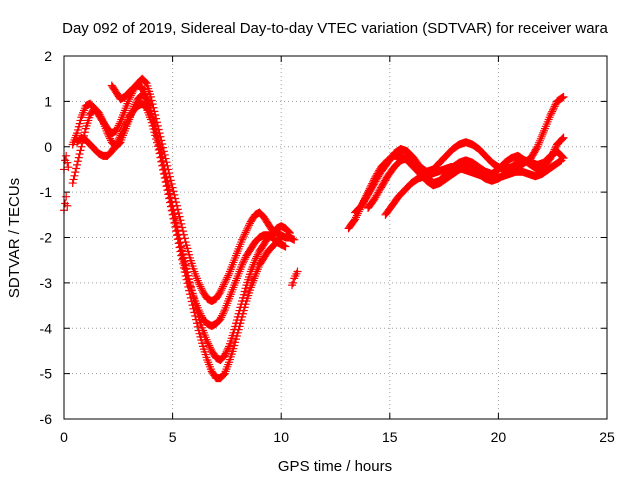 The image size is (640, 480). I want to click on y-tick-label: 1, so click(48, 101).